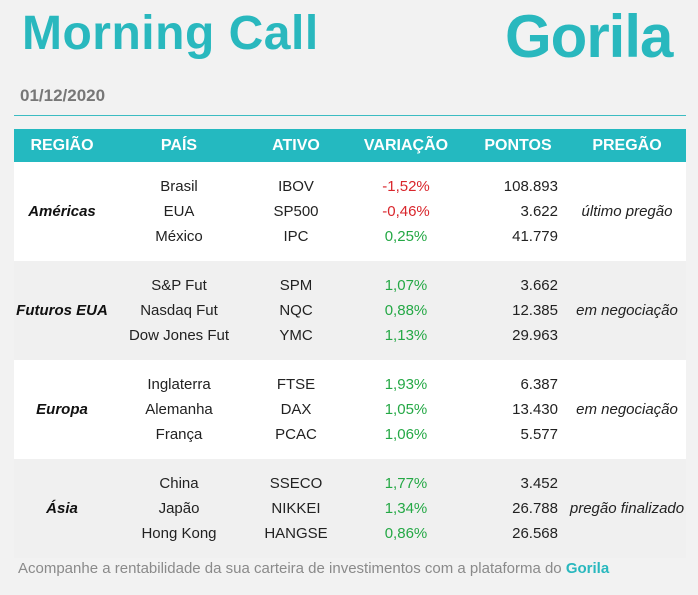  I want to click on asset-cell: NIKKEI, so click(296, 508).